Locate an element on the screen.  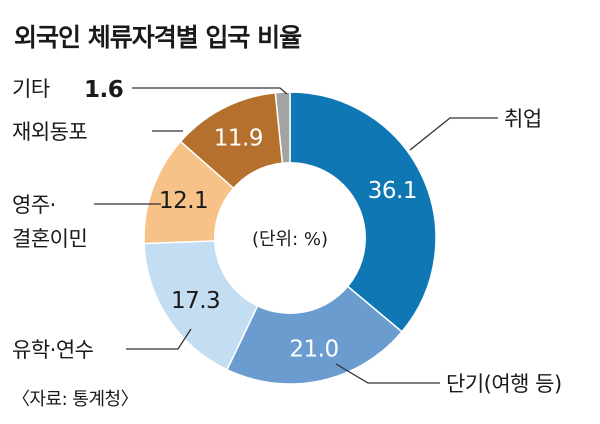
value-label-study: 17.3 is located at coordinates (195, 301).